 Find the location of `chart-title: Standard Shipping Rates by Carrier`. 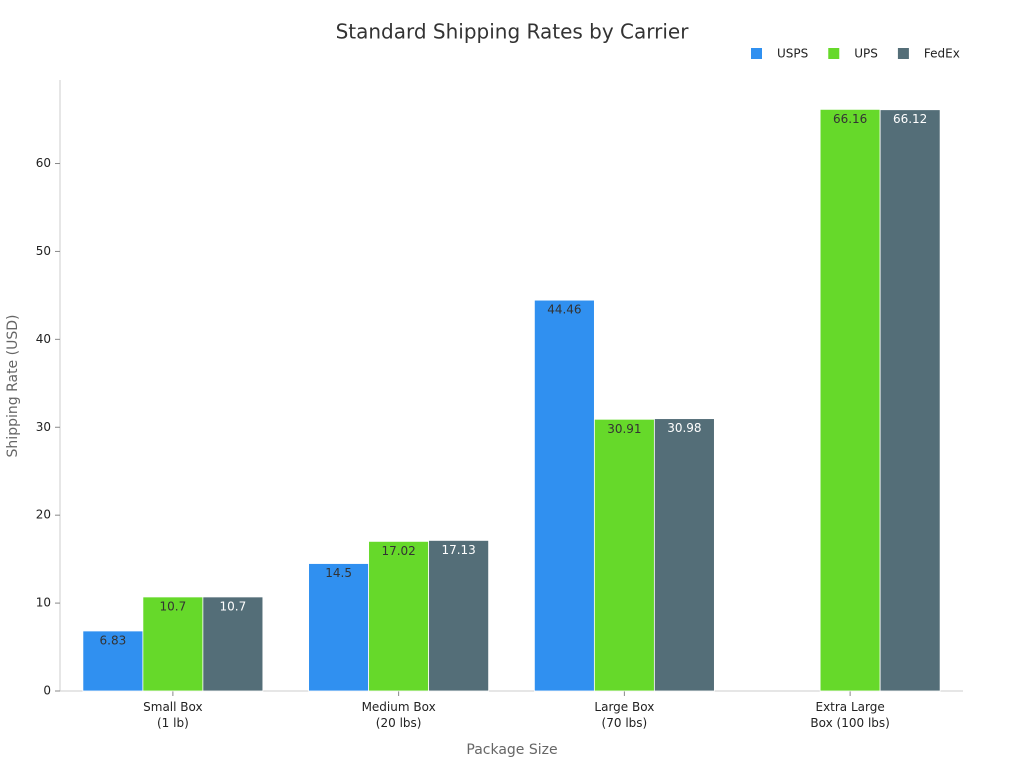

chart-title: Standard Shipping Rates by Carrier is located at coordinates (513, 32).